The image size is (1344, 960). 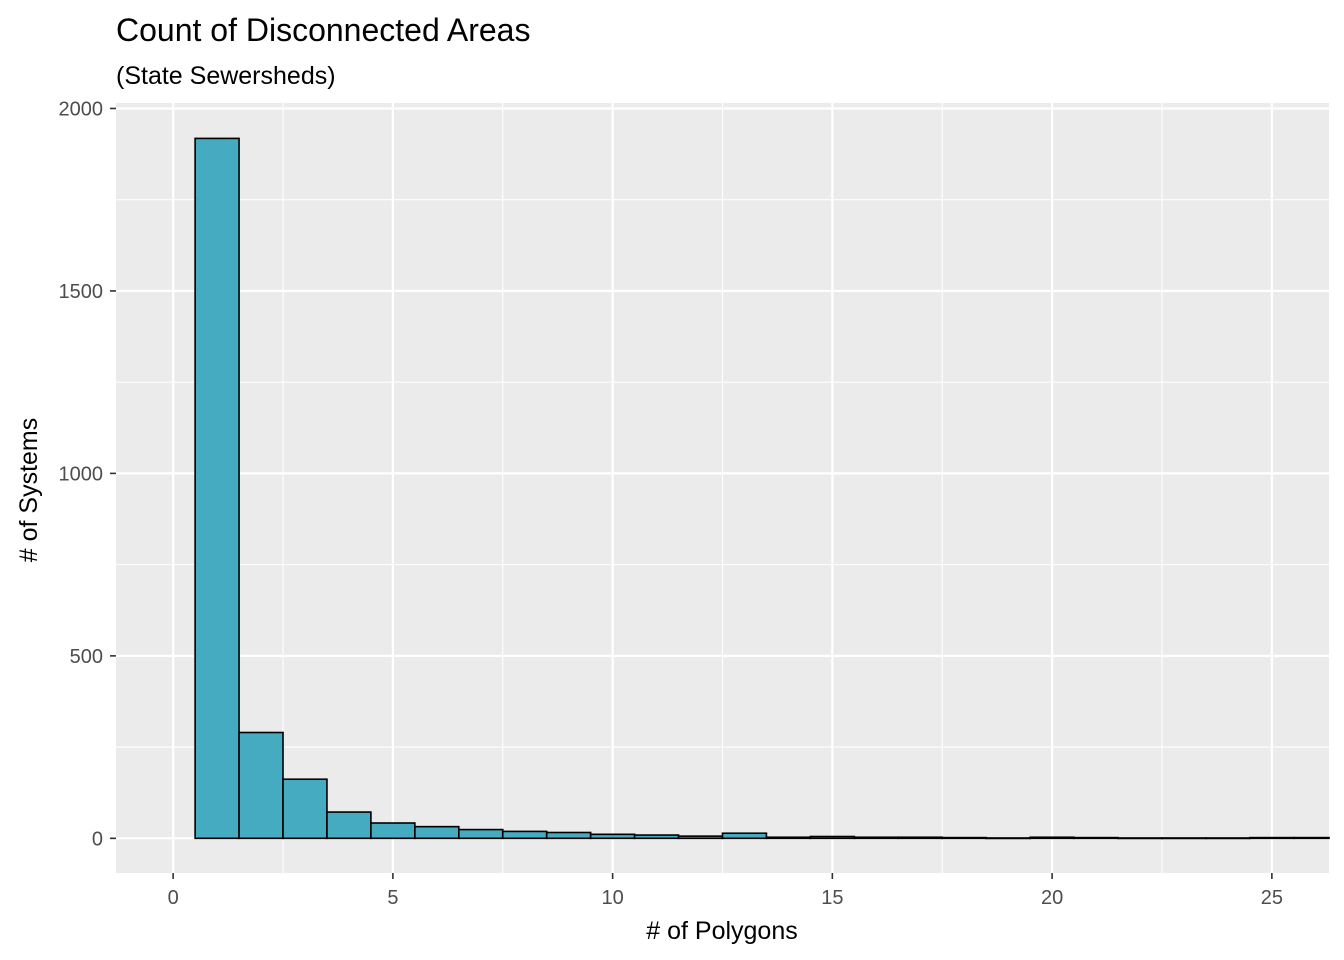 I want to click on x-tick-label: 15, so click(x=832, y=898).